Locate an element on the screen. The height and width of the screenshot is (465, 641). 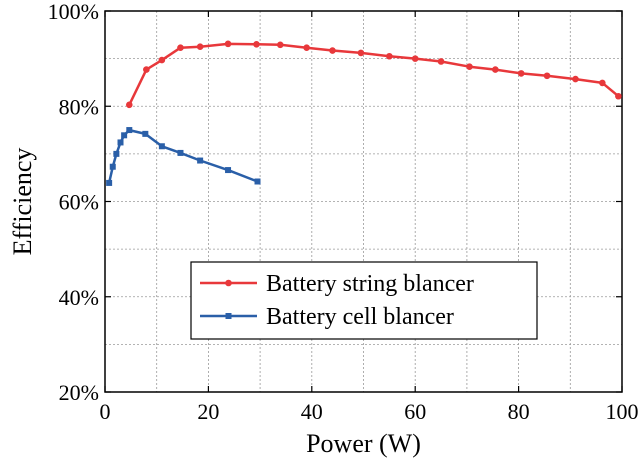
legend-entry: Battery cell blancer is located at coordinates (327, 317).